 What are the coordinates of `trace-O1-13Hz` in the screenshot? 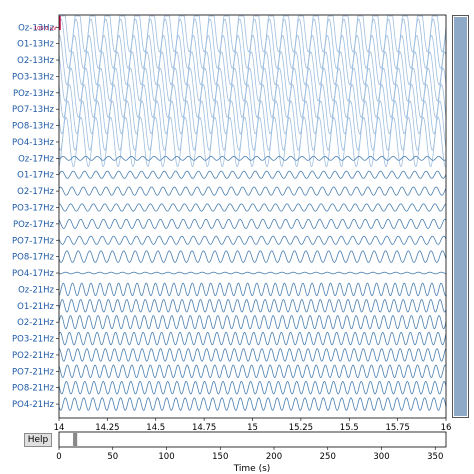 It's located at (252, 43).